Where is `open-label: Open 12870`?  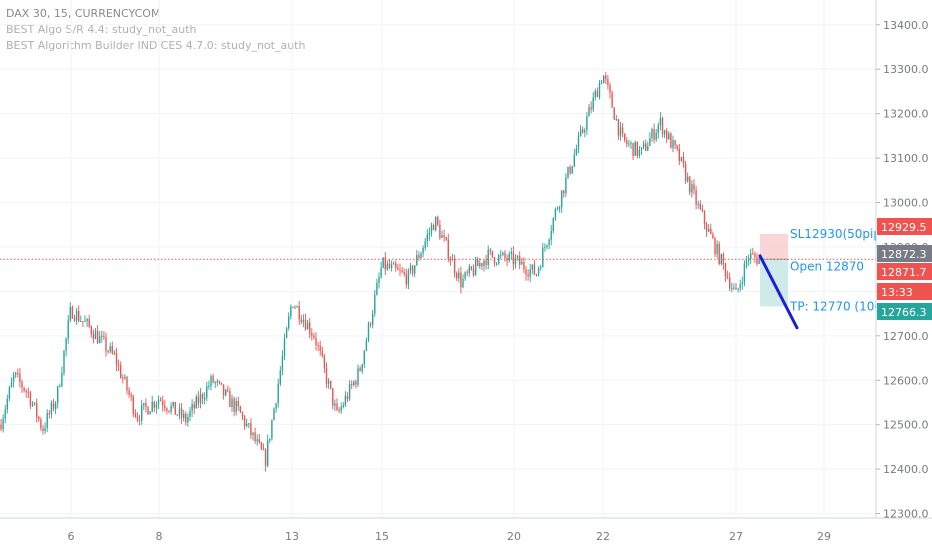 open-label: Open 12870 is located at coordinates (827, 266).